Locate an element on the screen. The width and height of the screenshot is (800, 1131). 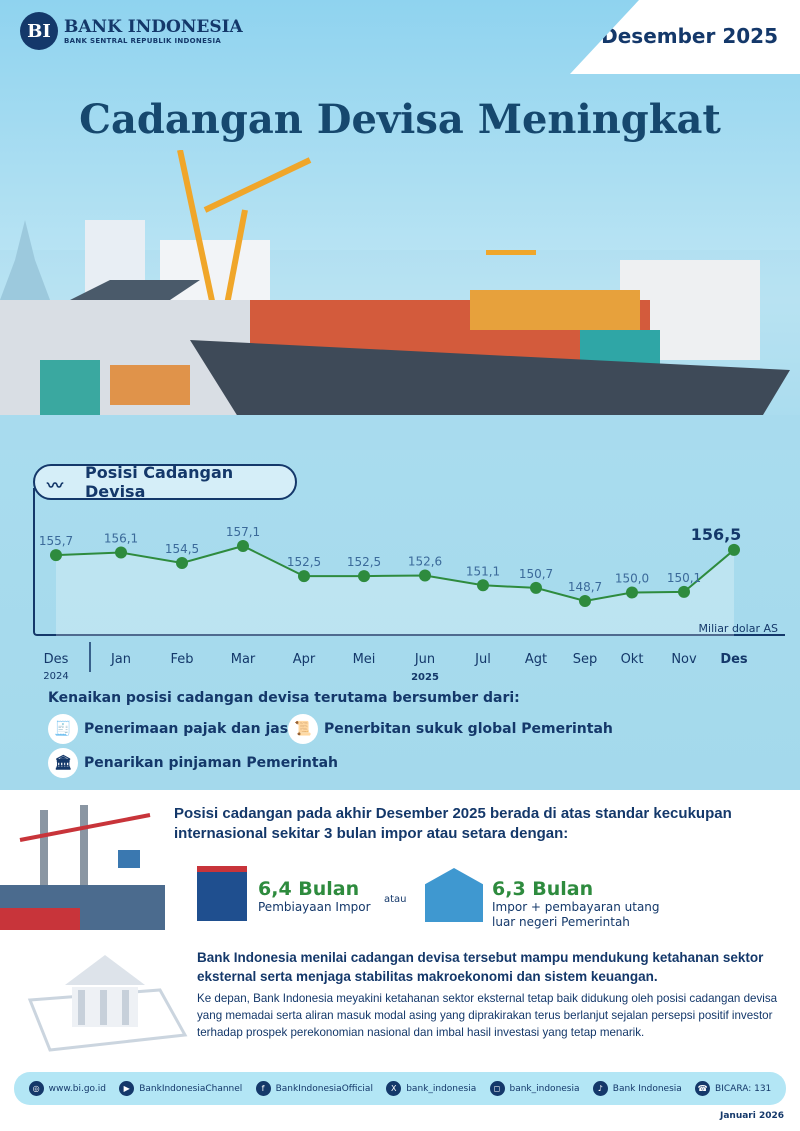
data-label: 150,1 is located at coordinates (684, 578).